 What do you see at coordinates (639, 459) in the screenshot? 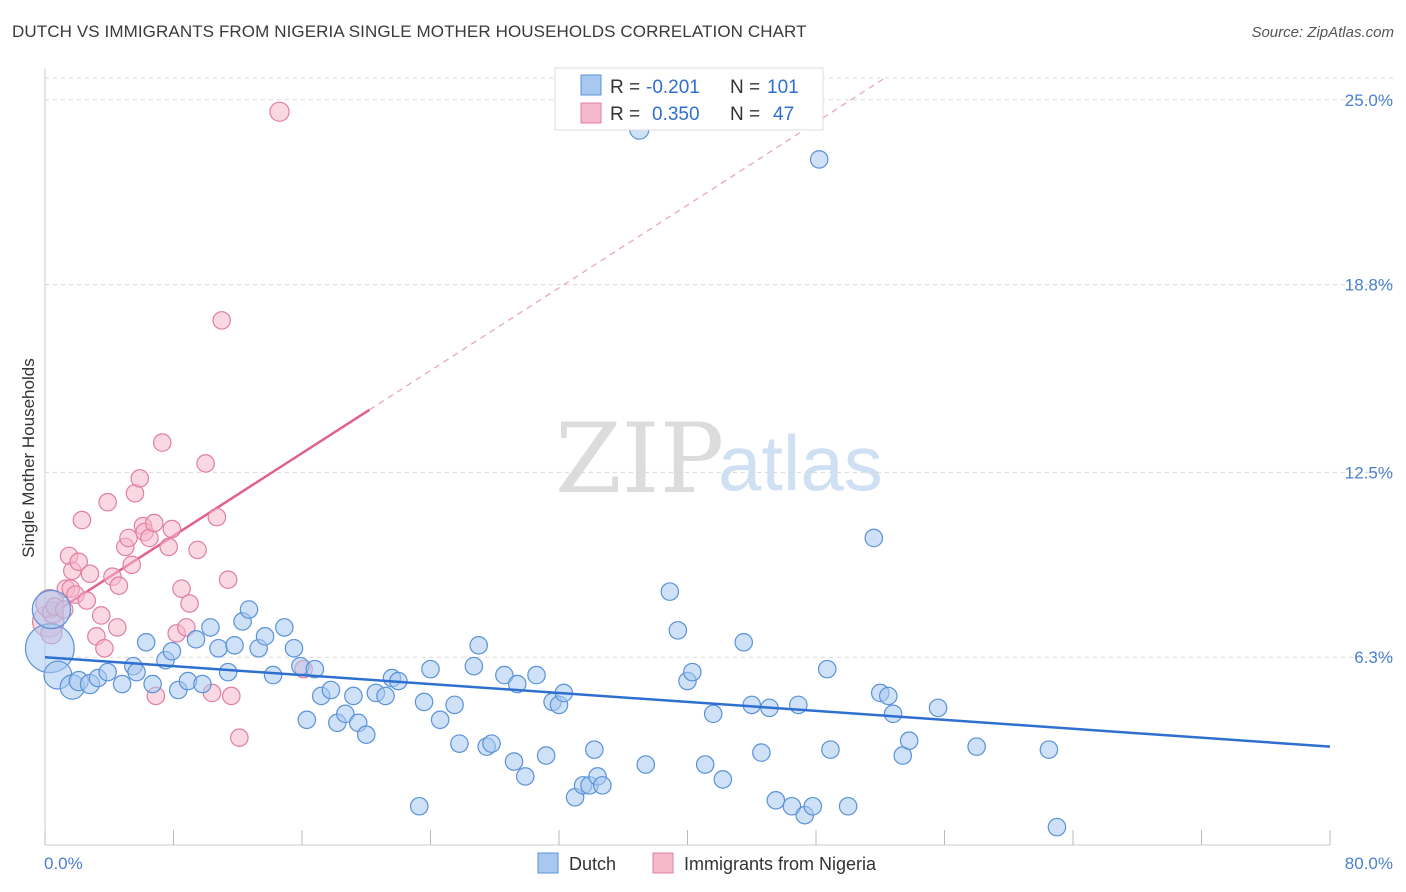
I see `watermark-zip: ZIP` at bounding box center [639, 459].